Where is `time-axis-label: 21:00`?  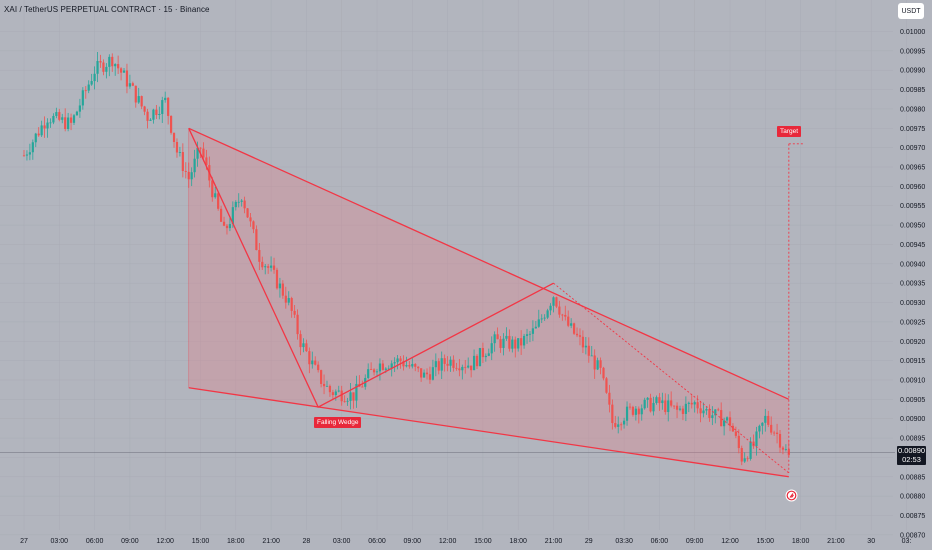
time-axis-label: 21:00 is located at coordinates (554, 541).